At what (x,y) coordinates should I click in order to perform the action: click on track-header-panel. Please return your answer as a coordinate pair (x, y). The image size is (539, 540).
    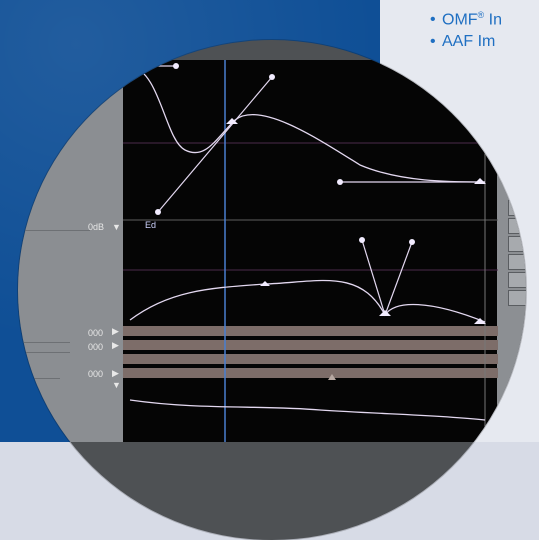
    Looking at the image, I should click on (71, 241).